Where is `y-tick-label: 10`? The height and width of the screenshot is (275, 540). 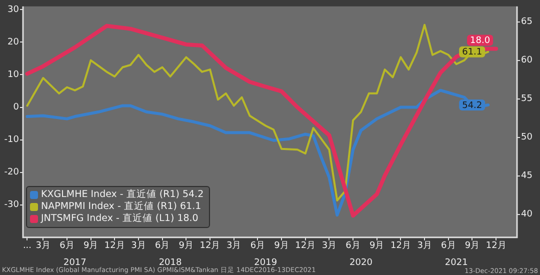
y-tick-label: 10 is located at coordinates (14, 75).